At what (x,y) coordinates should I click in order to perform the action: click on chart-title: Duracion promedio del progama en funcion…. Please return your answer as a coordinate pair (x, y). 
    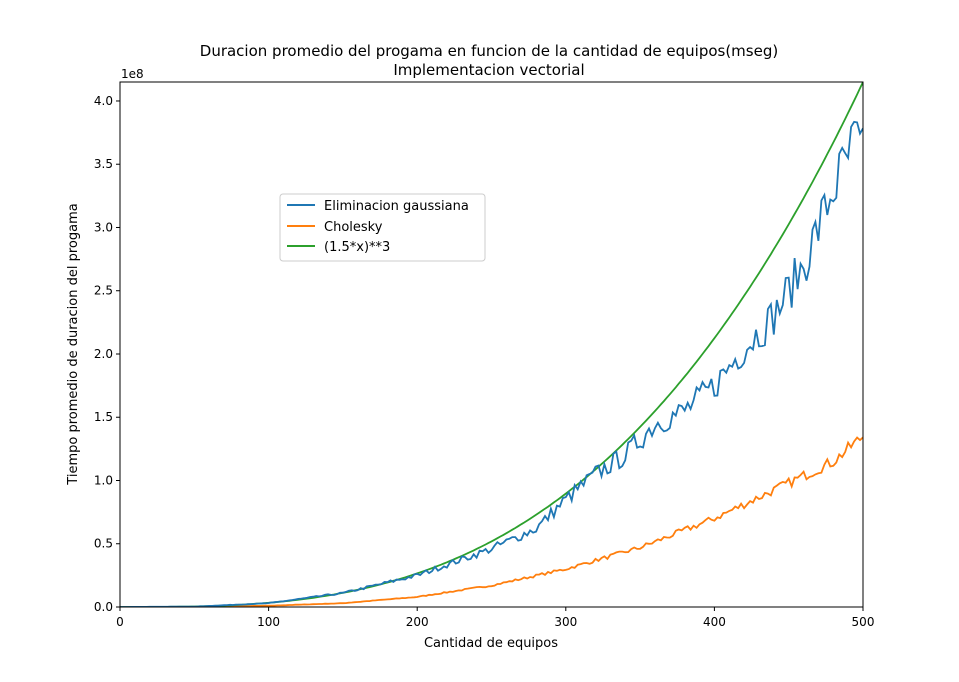
    Looking at the image, I should click on (489, 51).